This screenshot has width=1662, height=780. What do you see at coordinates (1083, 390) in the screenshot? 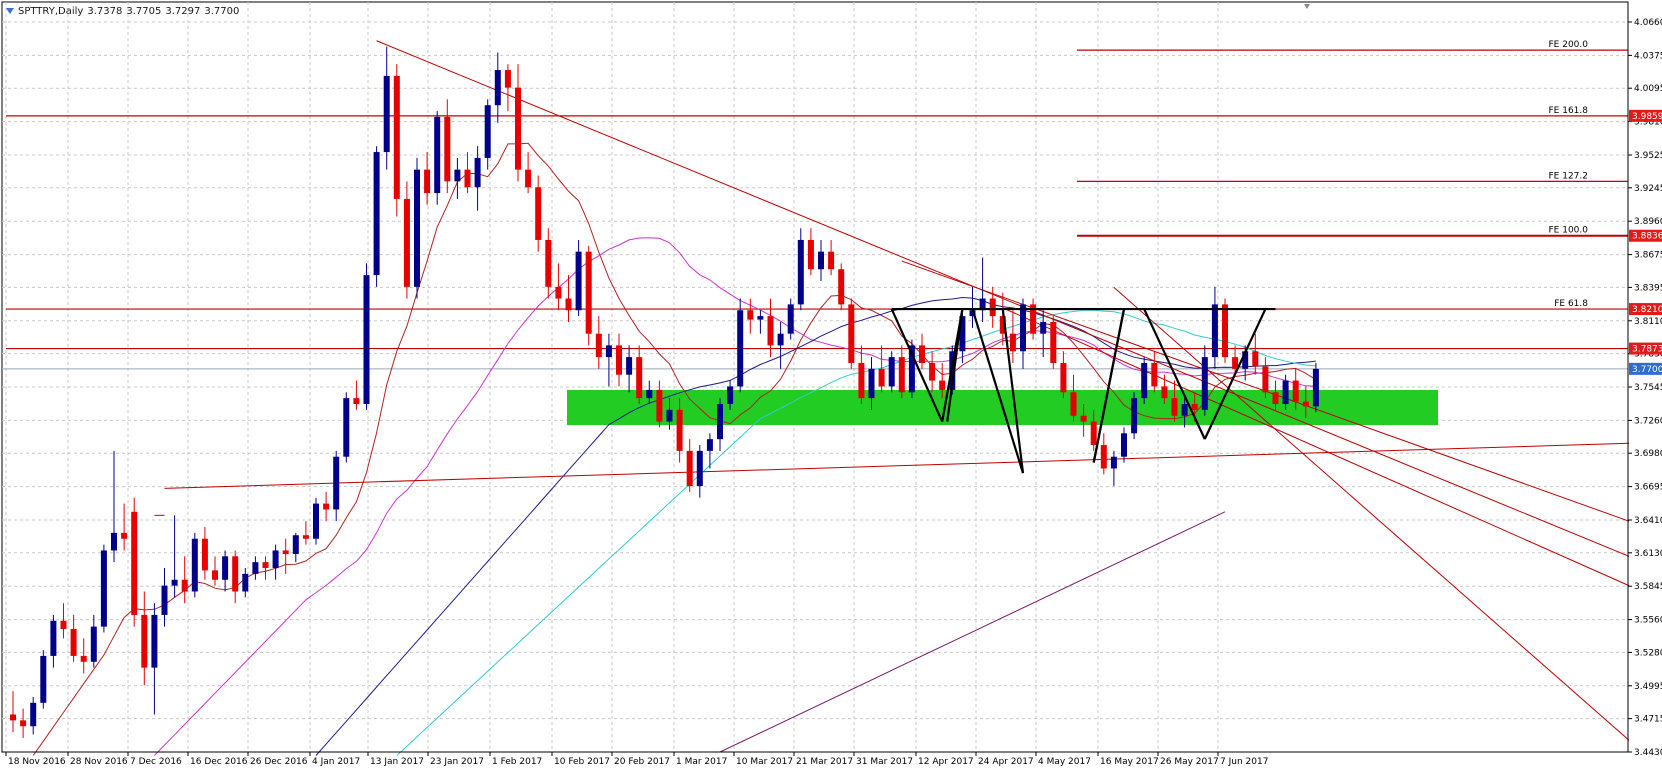
I see `pattern-lines-layer` at bounding box center [1083, 390].